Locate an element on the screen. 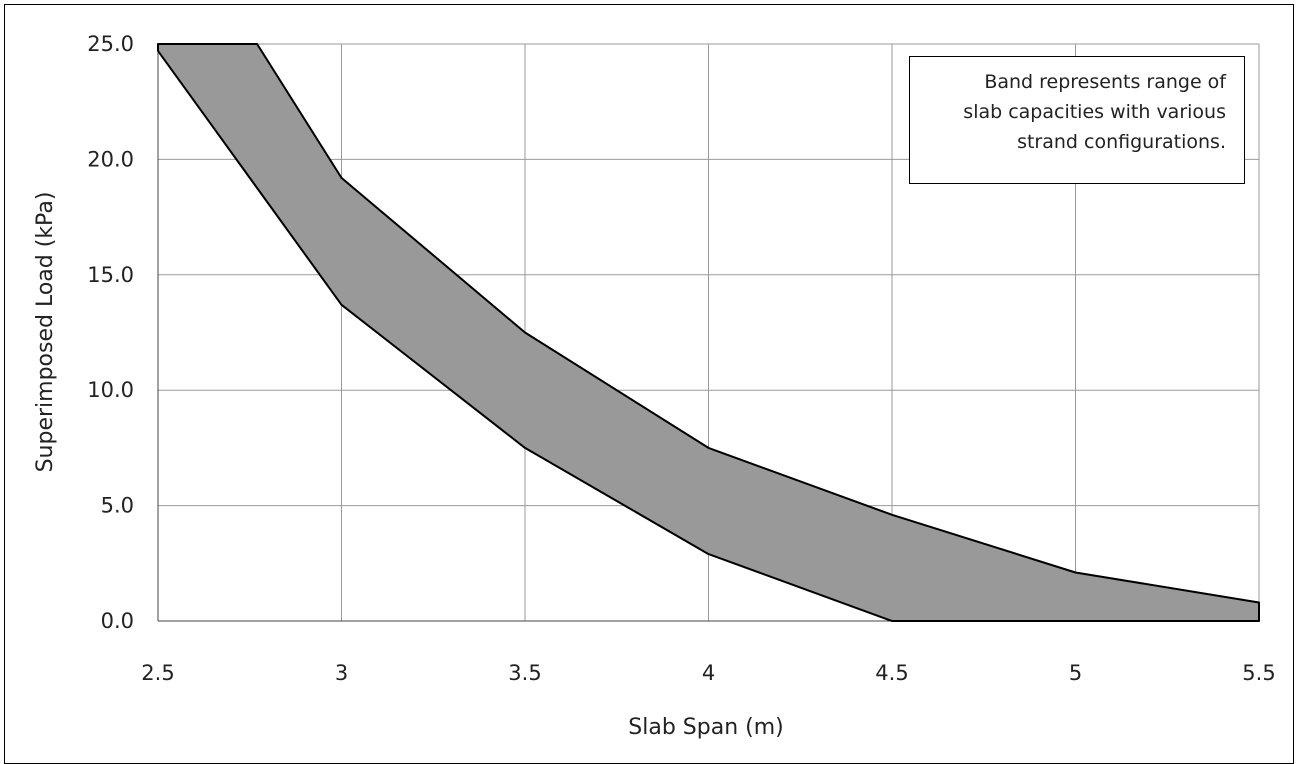 The height and width of the screenshot is (764, 1300). x-tick-label: 3 is located at coordinates (341, 673).